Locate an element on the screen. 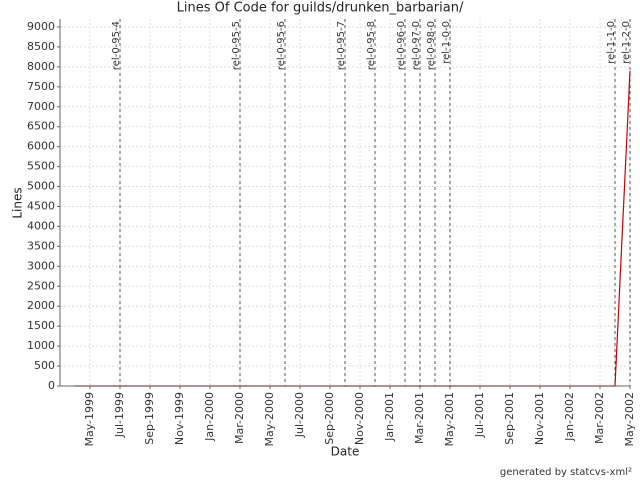 This screenshot has height=480, width=640. y-tick-label: 5500 is located at coordinates (41, 166).